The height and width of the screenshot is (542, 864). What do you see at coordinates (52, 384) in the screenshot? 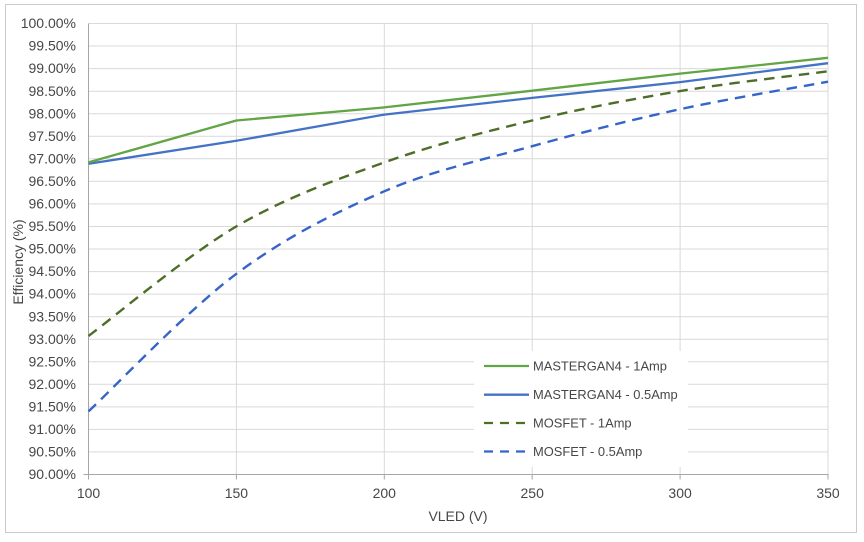
I see `svg-text: 92.00%` at bounding box center [52, 384].